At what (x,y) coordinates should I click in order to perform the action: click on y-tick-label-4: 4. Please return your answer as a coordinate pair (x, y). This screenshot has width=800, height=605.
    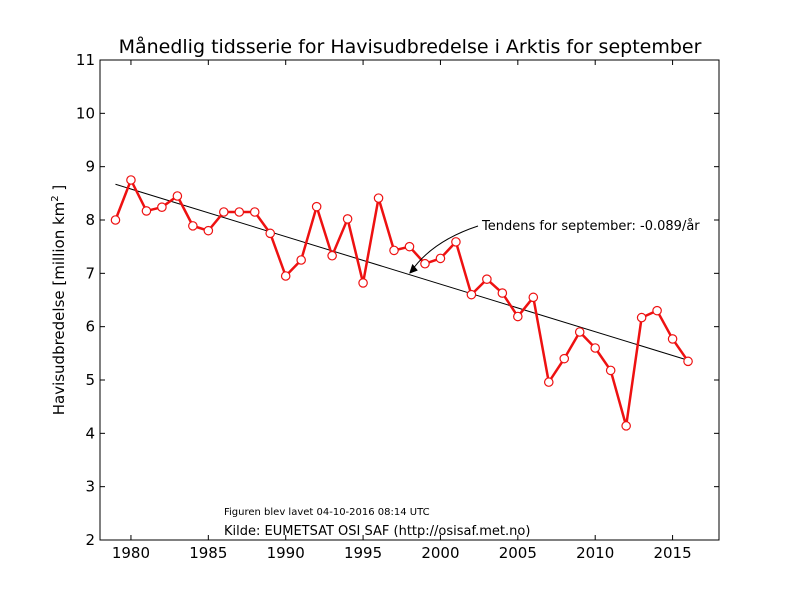
    Looking at the image, I should click on (90, 433).